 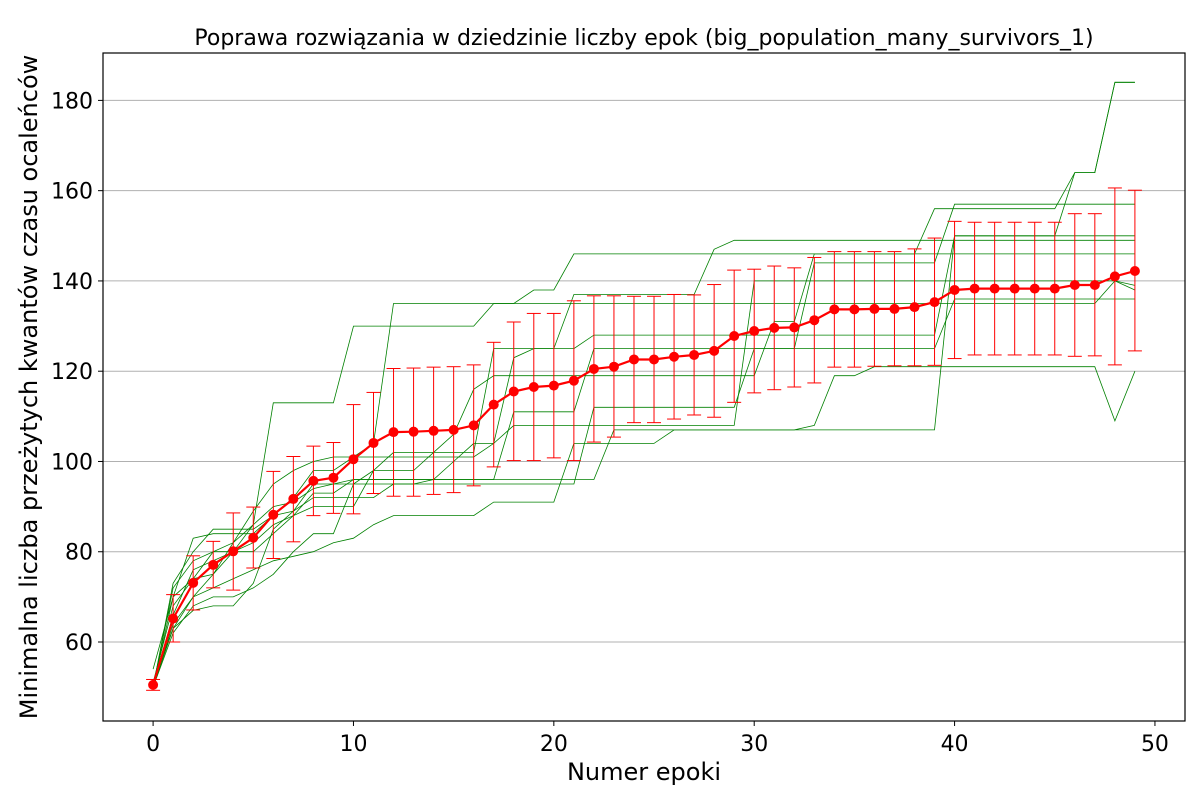 I want to click on y-tick-label: 120, so click(x=72, y=372).